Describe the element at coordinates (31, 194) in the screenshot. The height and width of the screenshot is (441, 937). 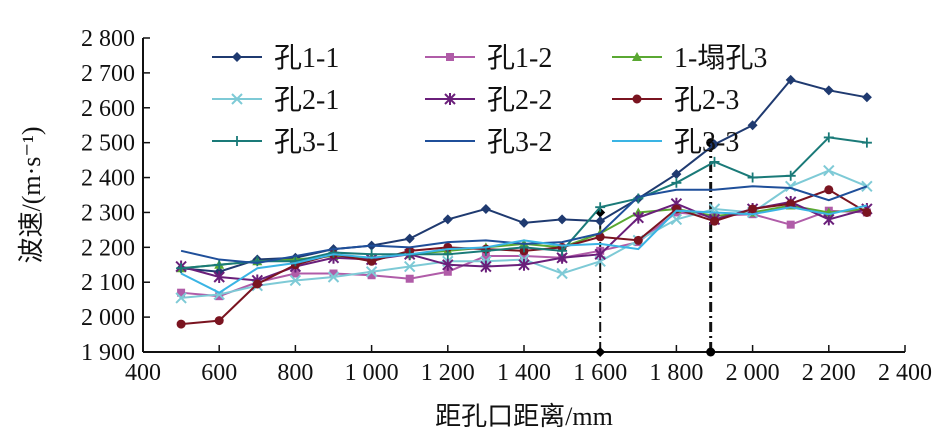
I see `y-axis-label: 波速/(m·s⁻¹)` at that location.